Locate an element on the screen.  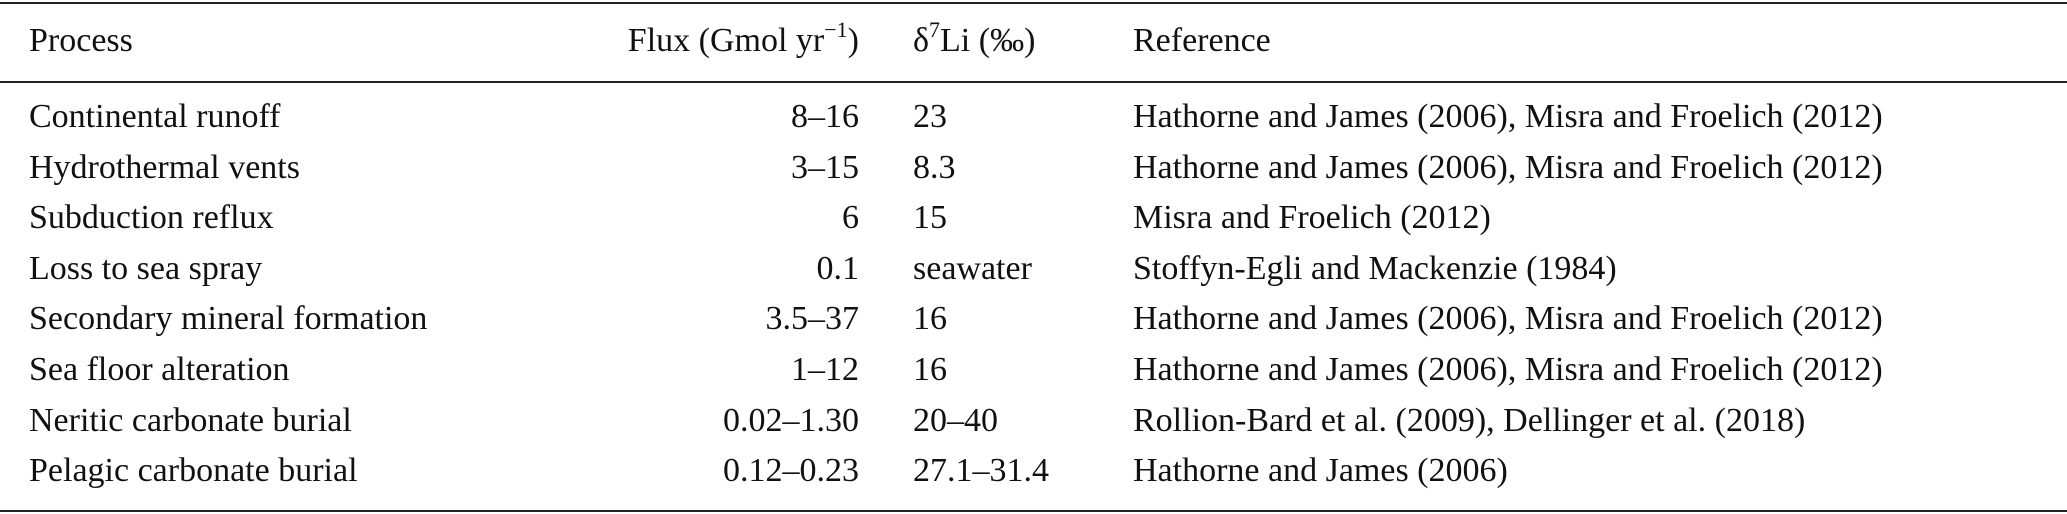
process-name: Subduction reflux is located at coordinates (151, 218).